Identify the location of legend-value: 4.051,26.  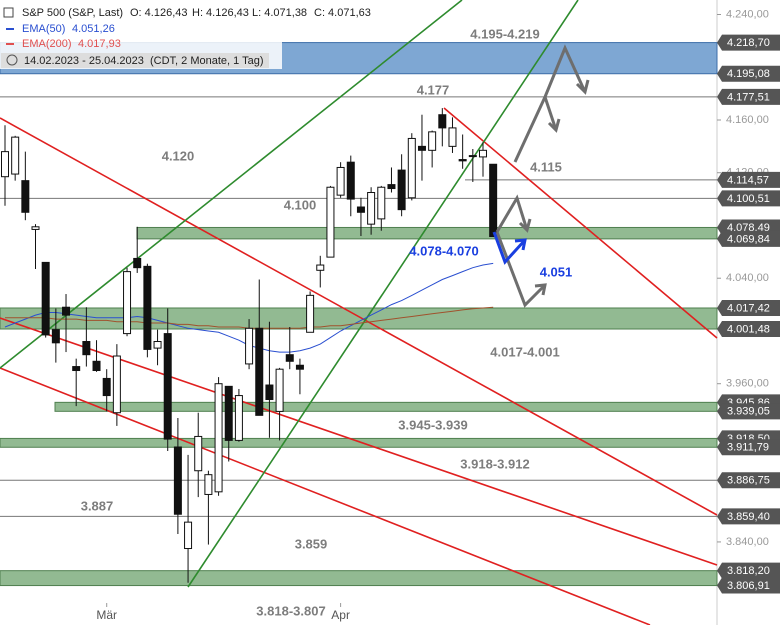
(93, 29).